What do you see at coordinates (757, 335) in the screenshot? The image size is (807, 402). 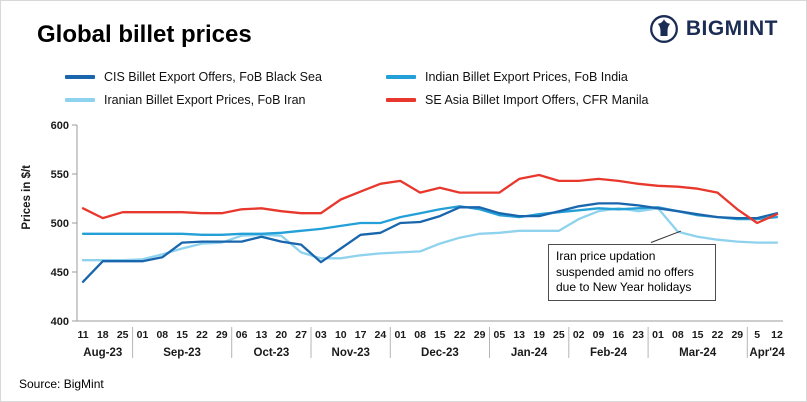 I see `svg-text: 5` at bounding box center [757, 335].